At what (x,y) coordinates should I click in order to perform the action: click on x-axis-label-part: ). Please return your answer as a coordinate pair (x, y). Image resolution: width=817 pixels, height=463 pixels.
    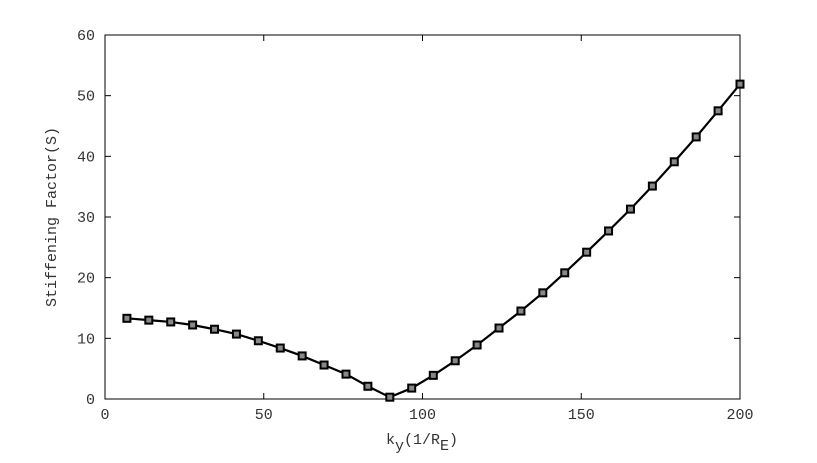
    Looking at the image, I should click on (453, 440).